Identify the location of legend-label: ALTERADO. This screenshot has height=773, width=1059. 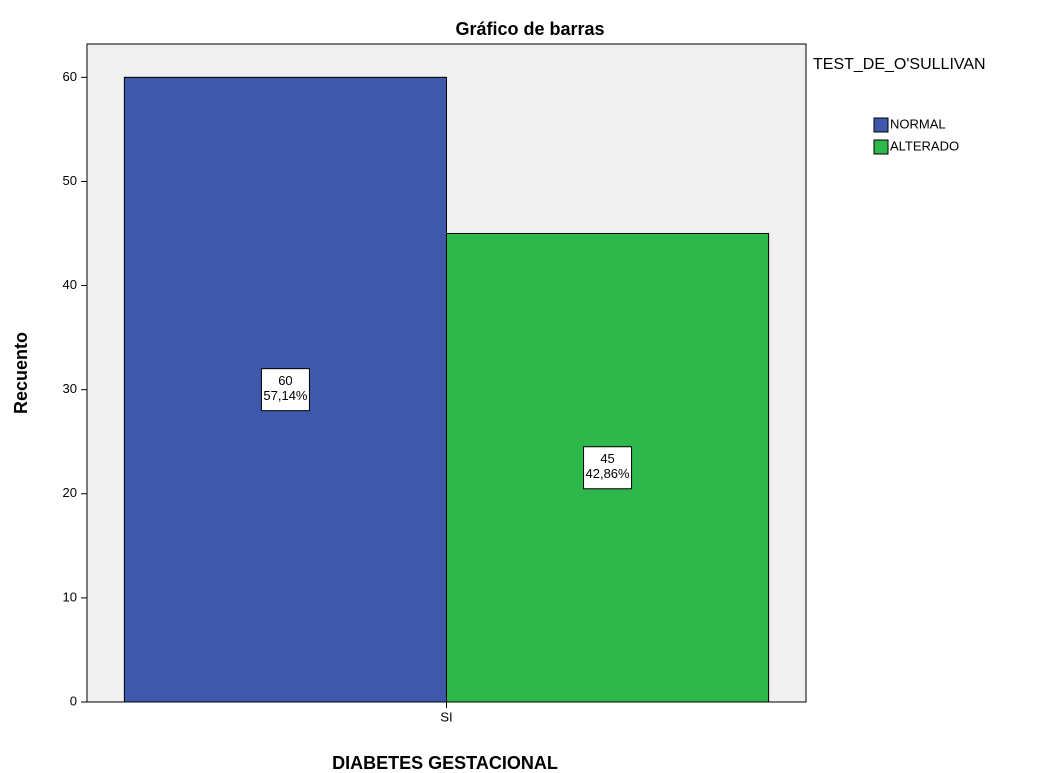
(924, 145).